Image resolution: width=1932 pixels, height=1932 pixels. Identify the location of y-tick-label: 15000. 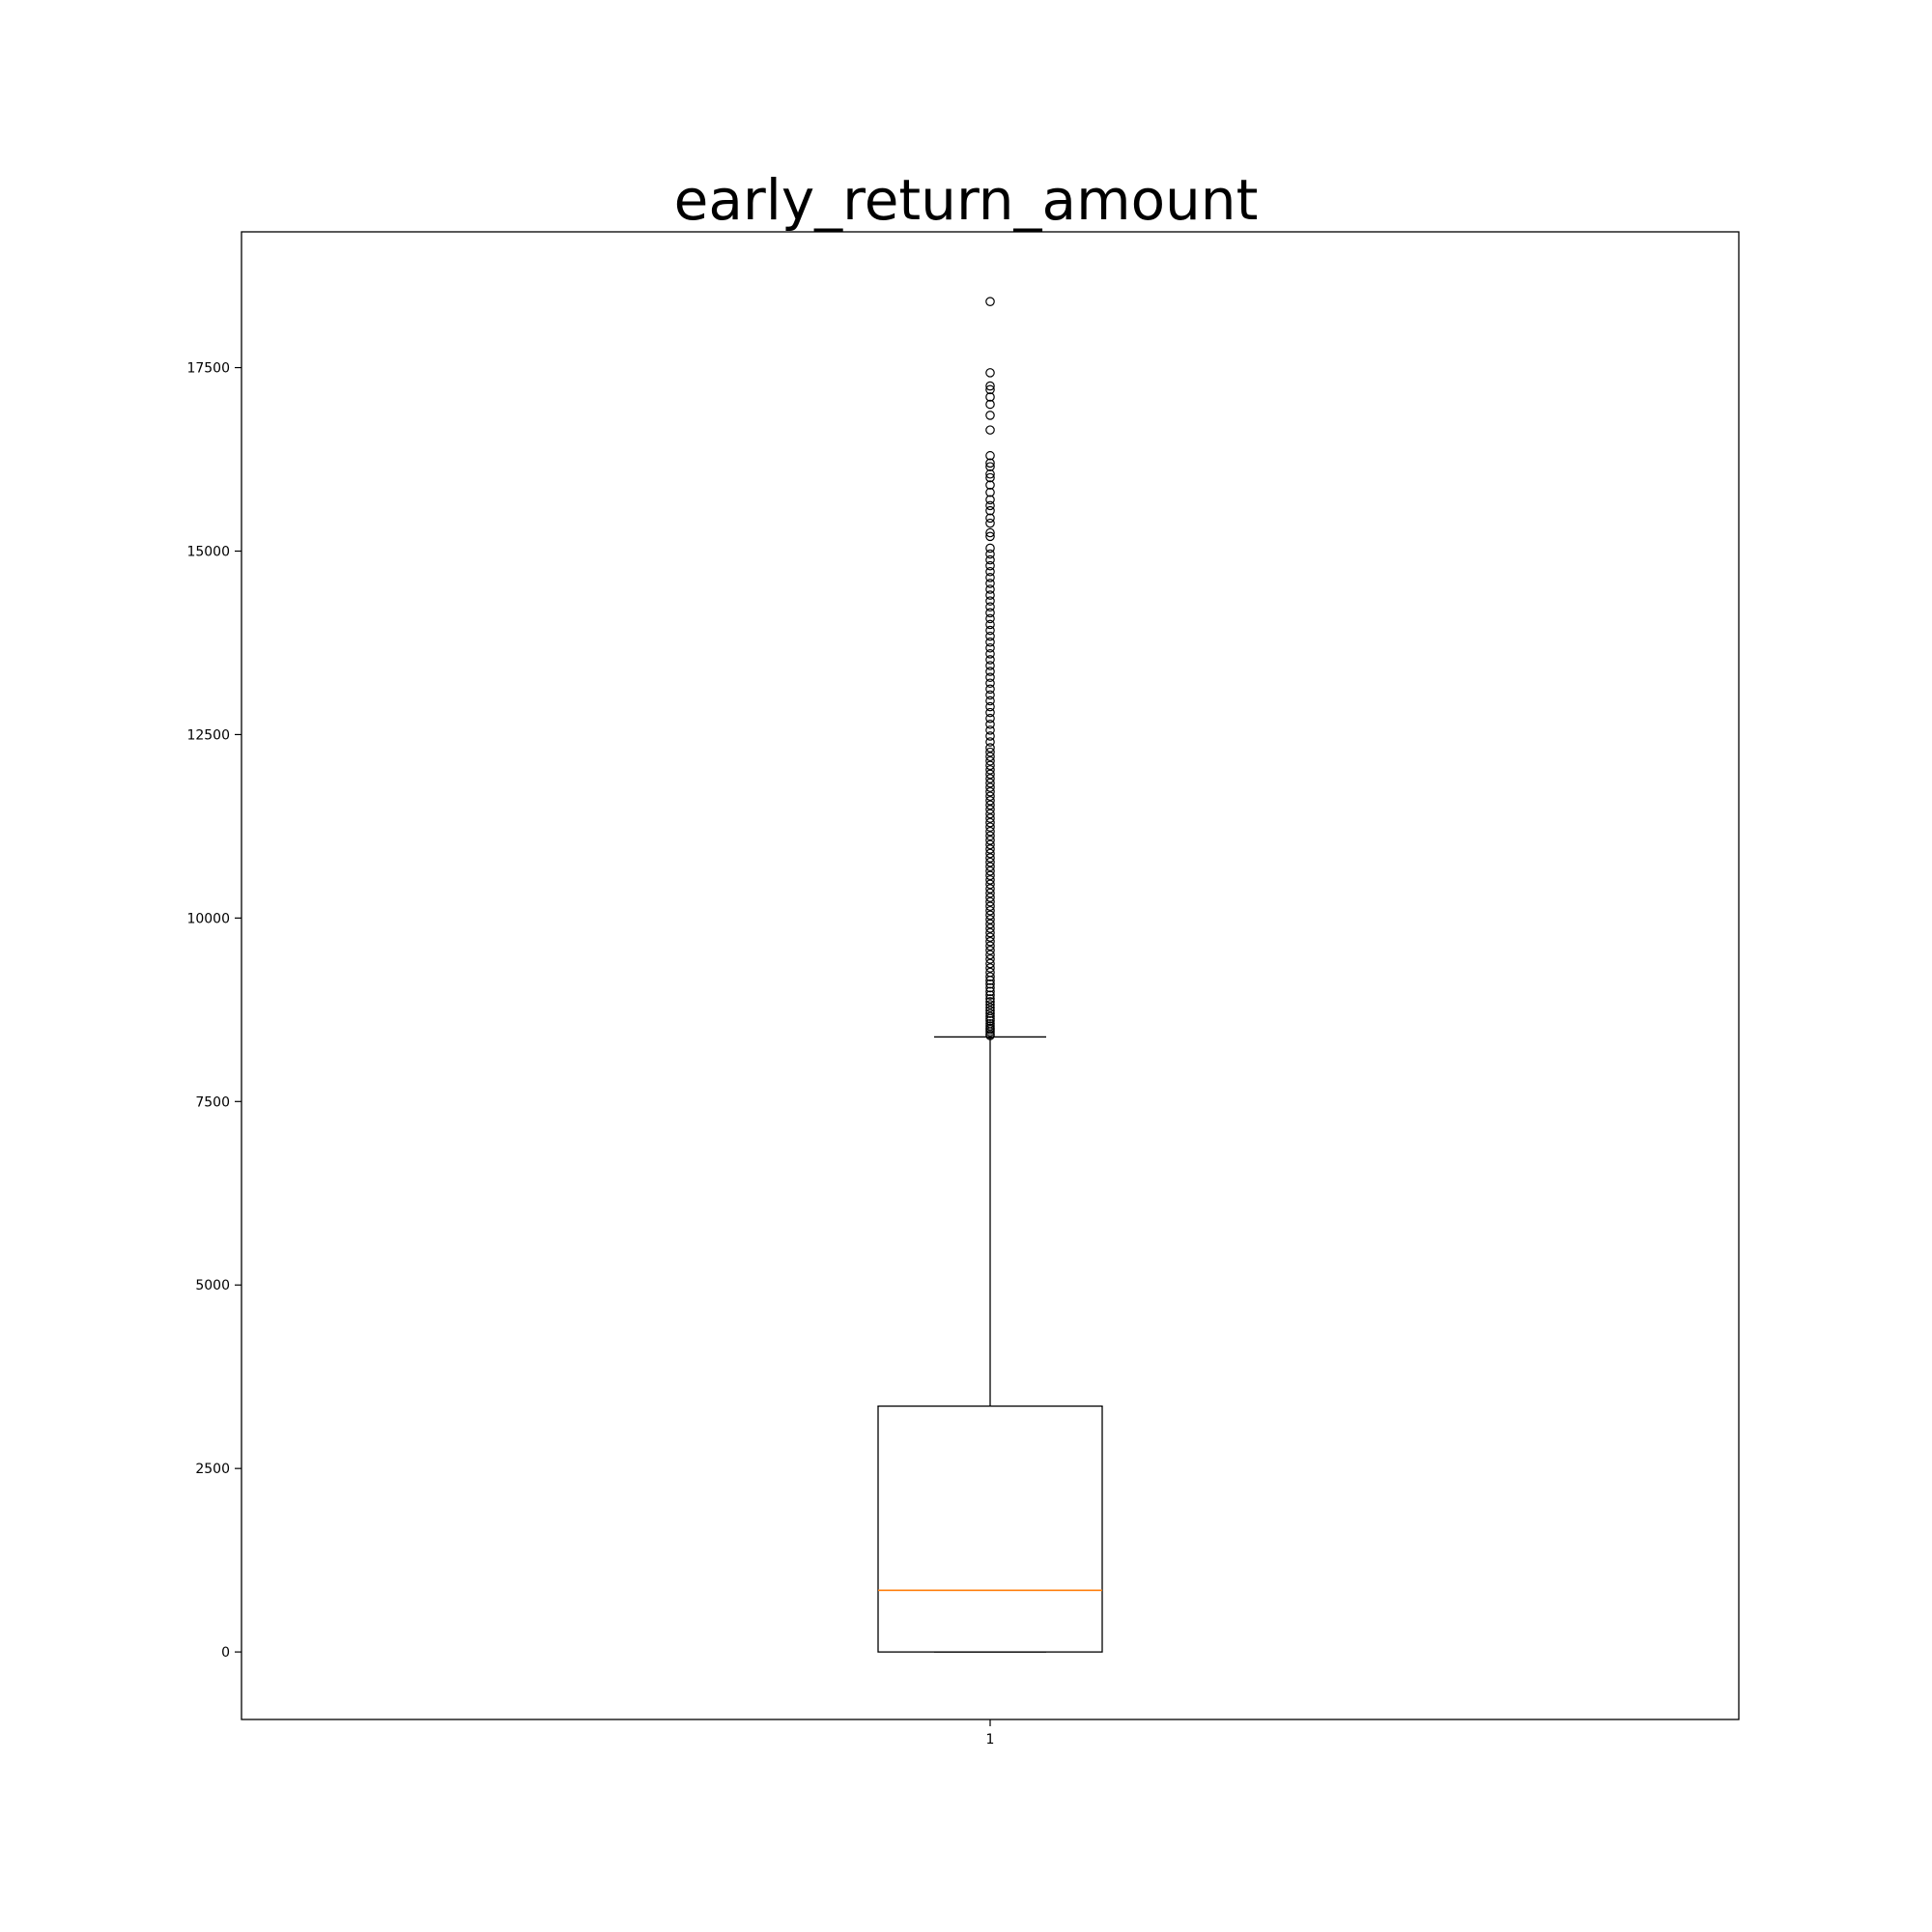
(208, 551).